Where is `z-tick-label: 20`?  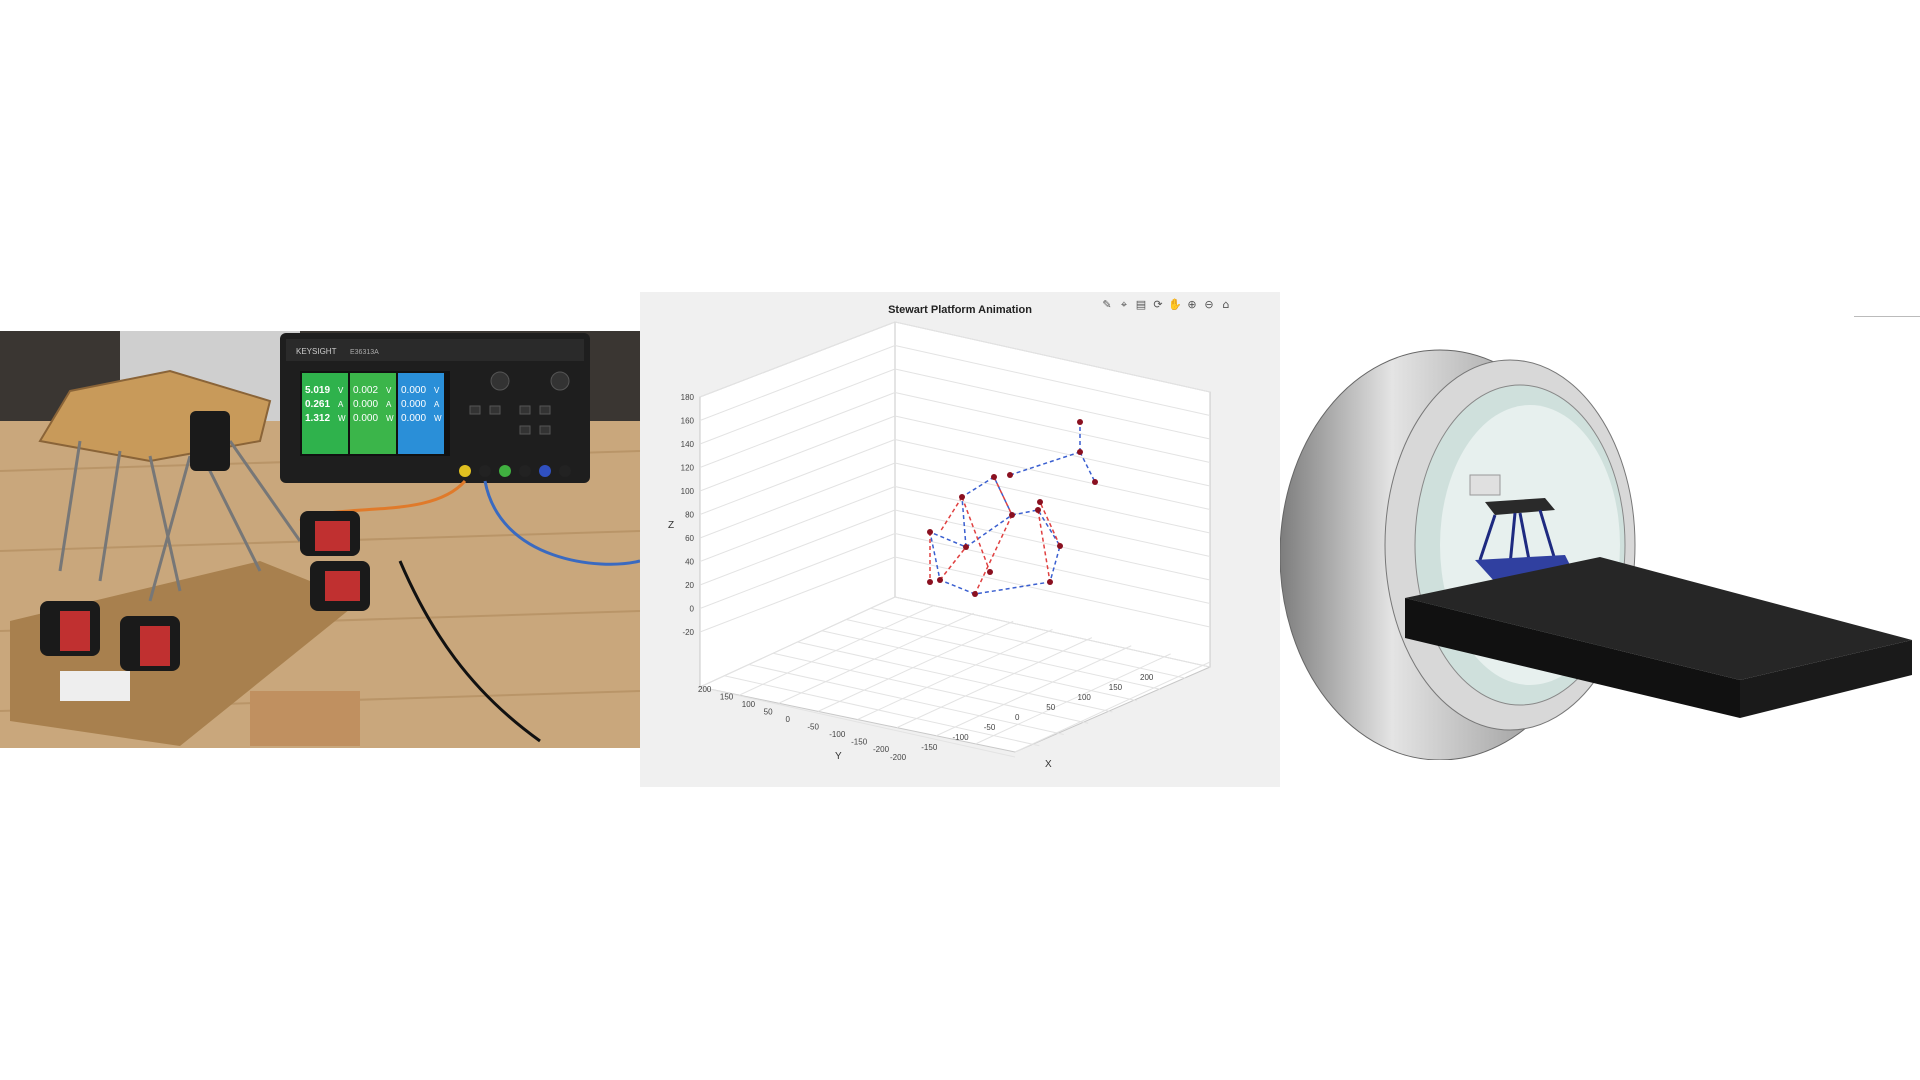 z-tick-label: 20 is located at coordinates (689, 585).